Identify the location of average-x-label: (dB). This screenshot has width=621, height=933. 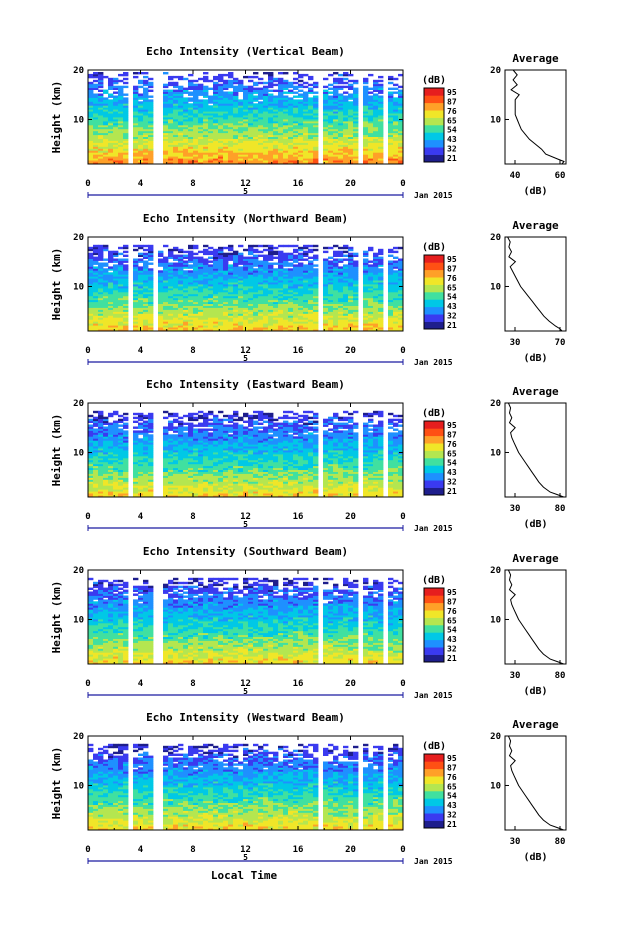
(535, 191).